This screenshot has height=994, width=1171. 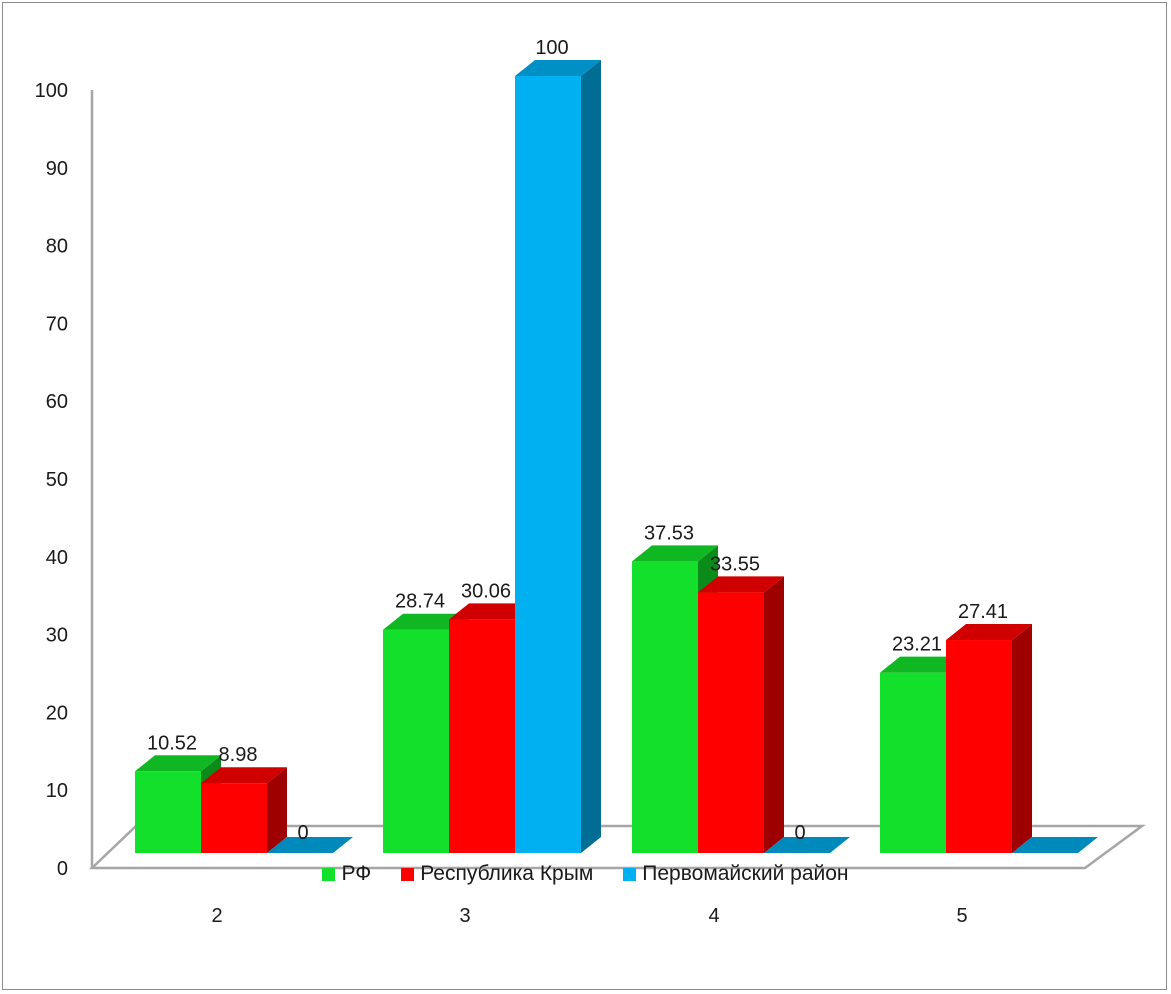 I want to click on legend: РФ Республика Крым Первомайский район, so click(x=585, y=874).